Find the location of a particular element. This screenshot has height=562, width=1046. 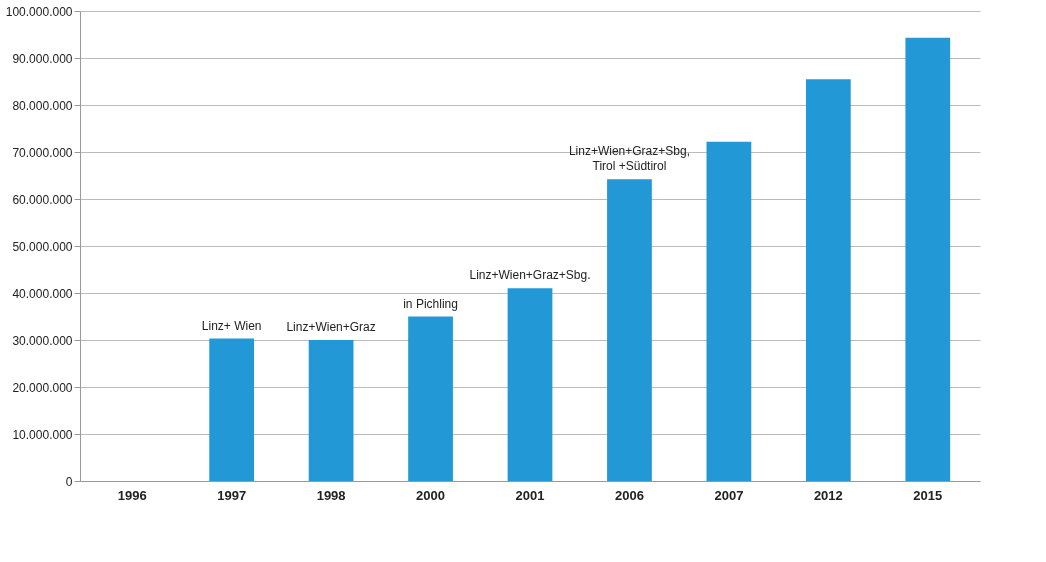

y-tick-label: 50.000.000 is located at coordinates (42, 246).